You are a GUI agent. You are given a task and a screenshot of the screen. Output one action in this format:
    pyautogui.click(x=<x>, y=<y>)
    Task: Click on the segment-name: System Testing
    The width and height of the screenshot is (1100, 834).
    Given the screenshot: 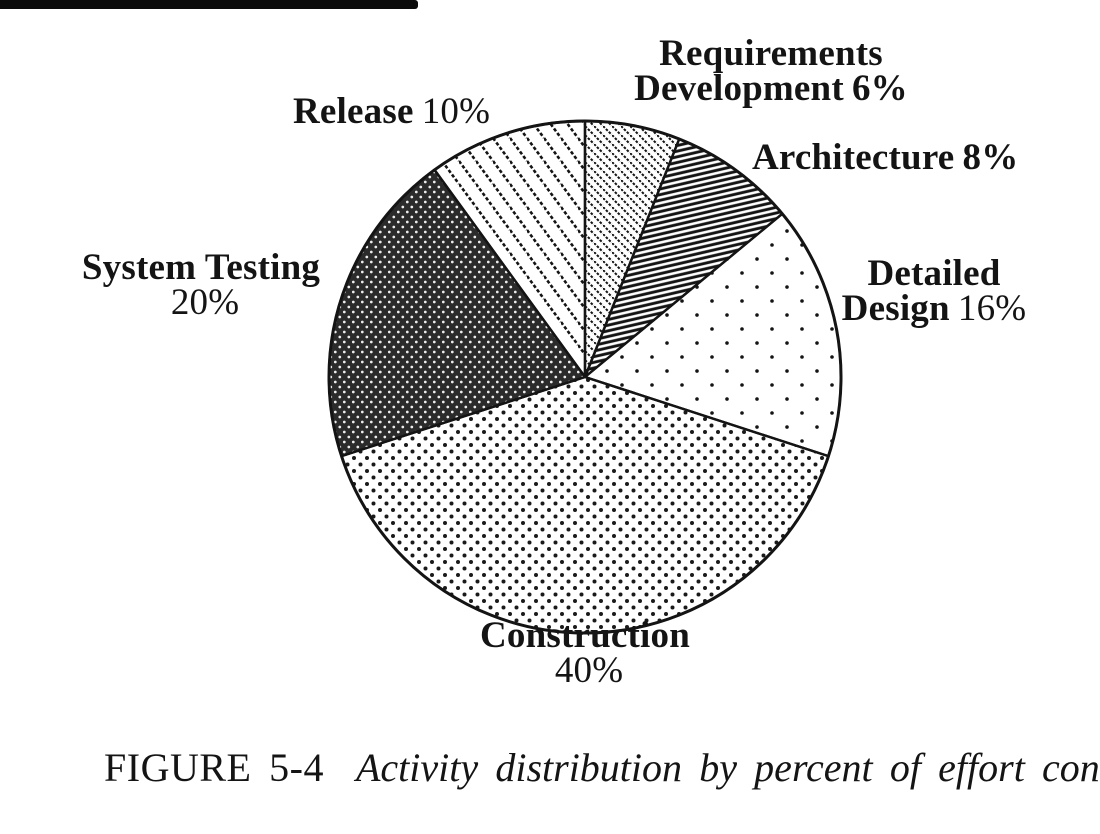 What is the action you would take?
    pyautogui.click(x=201, y=267)
    